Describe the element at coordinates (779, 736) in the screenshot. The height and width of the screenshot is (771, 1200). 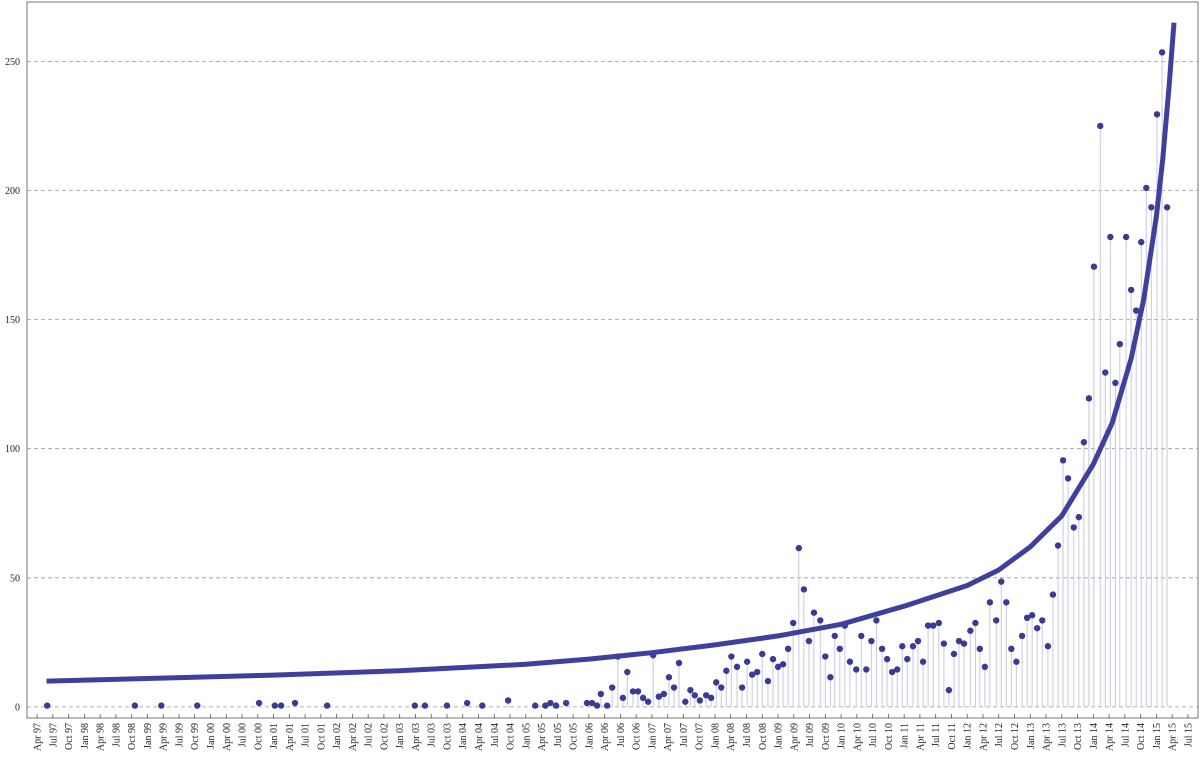
I see `x-tick-label: Jan 09` at that location.